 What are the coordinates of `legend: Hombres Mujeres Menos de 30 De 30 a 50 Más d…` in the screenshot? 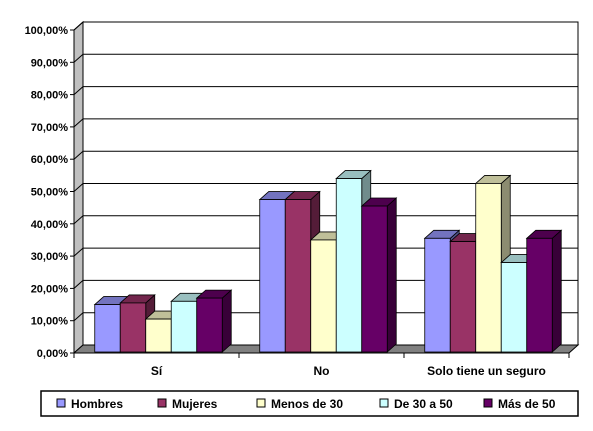 It's located at (309, 403).